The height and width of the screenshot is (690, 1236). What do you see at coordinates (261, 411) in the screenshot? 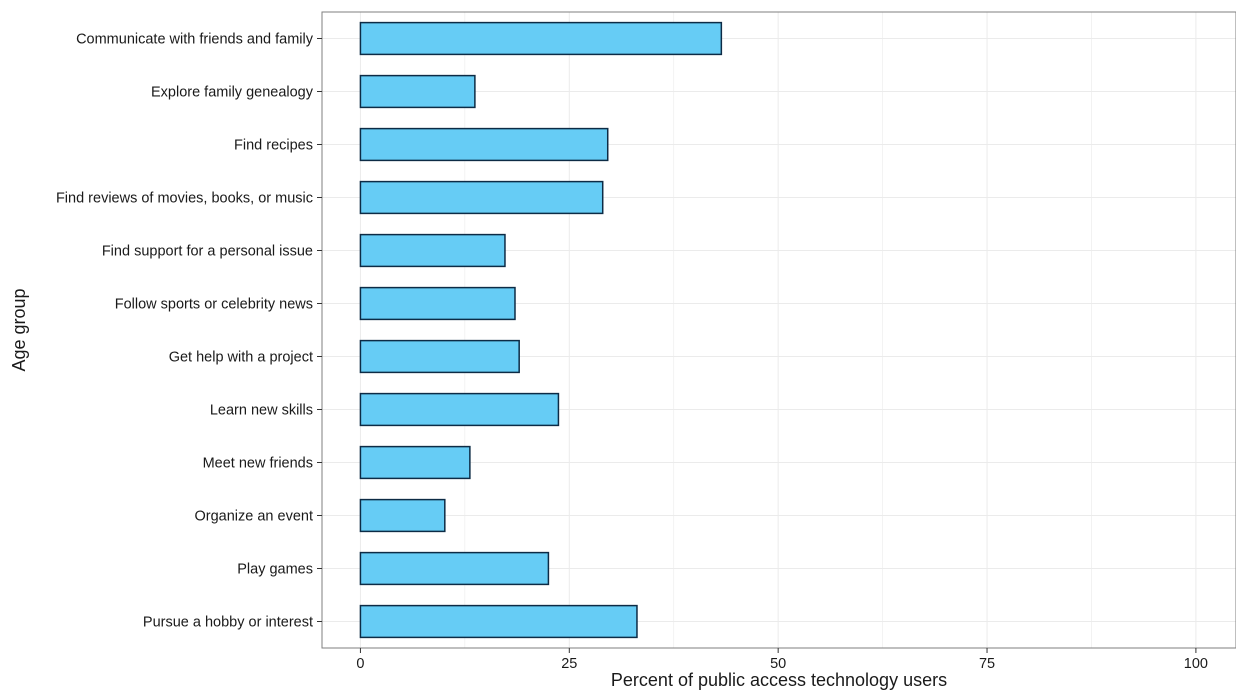
I see `y-tick-label: Learn new skills` at bounding box center [261, 411].